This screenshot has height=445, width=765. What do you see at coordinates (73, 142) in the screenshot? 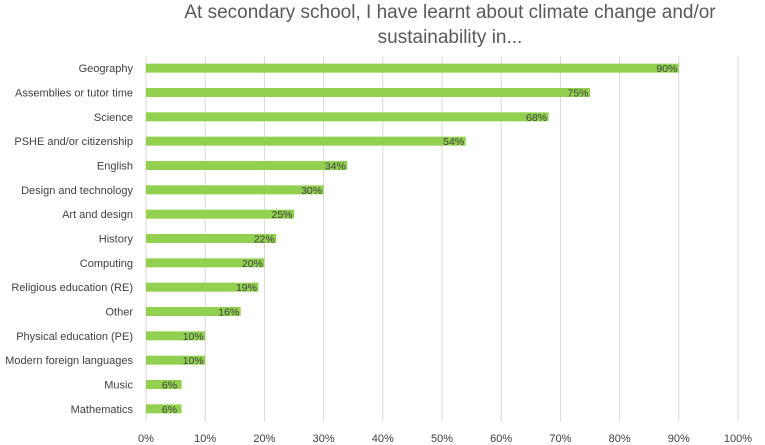
I see `category-label: PSHE and/or citizenship` at bounding box center [73, 142].